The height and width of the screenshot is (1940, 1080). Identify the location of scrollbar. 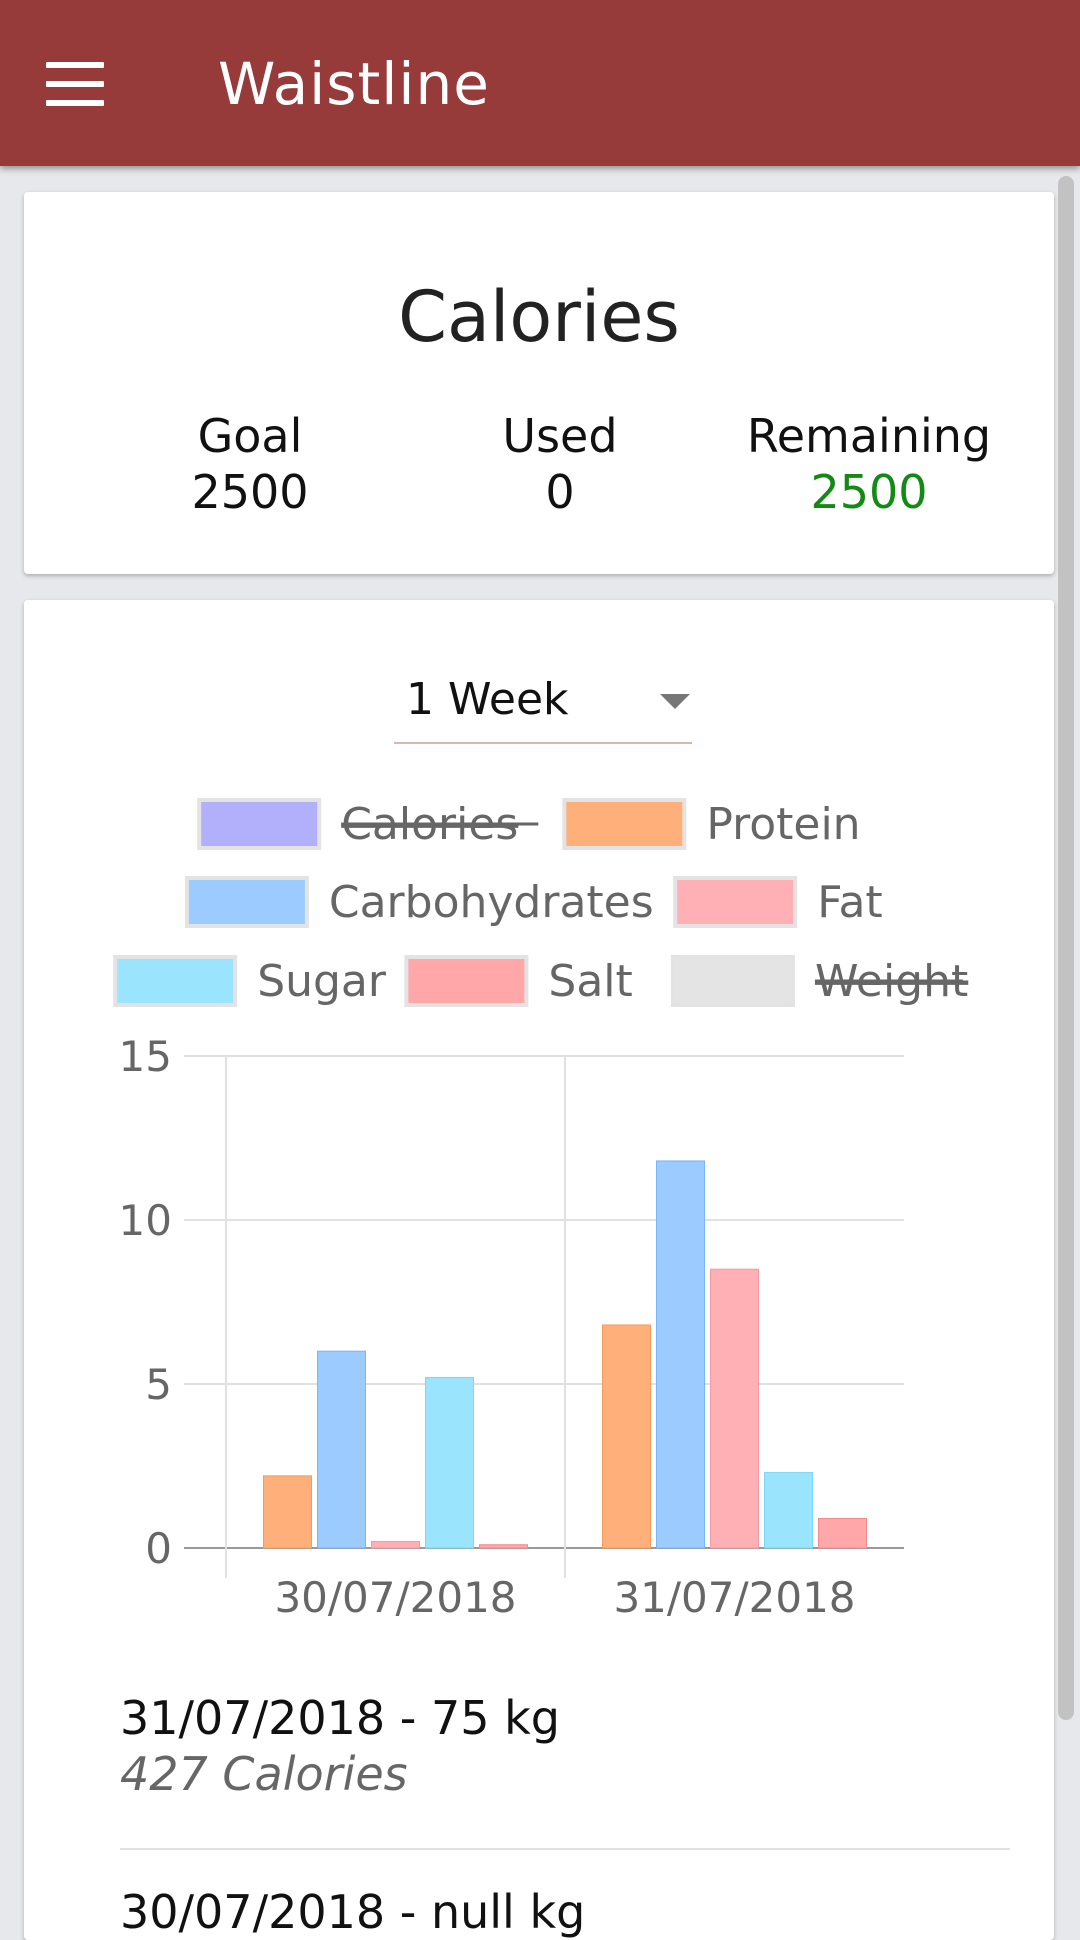
(1066, 948).